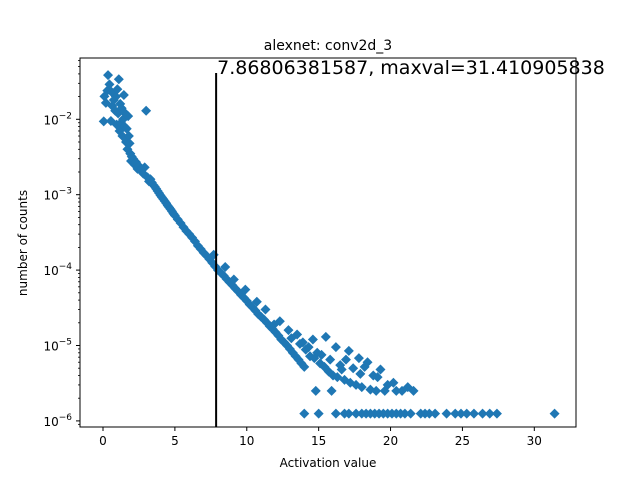 This screenshot has height=480, width=640. What do you see at coordinates (57, 270) in the screenshot?
I see `y-tick-label: 10⁻⁴` at bounding box center [57, 270].